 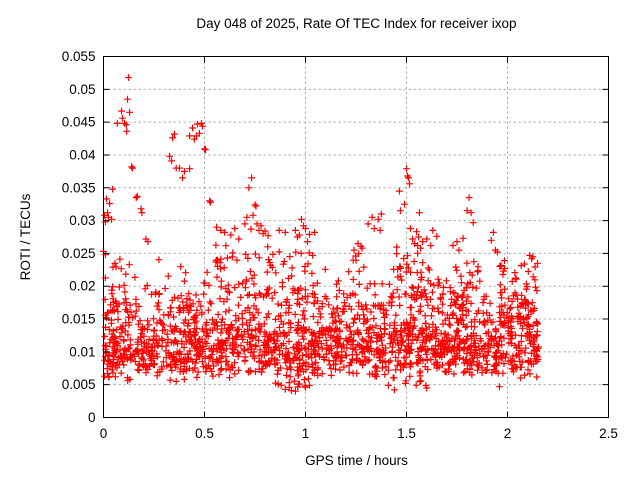 What do you see at coordinates (82, 154) in the screenshot?
I see `y-tick-label: 0.04` at bounding box center [82, 154].